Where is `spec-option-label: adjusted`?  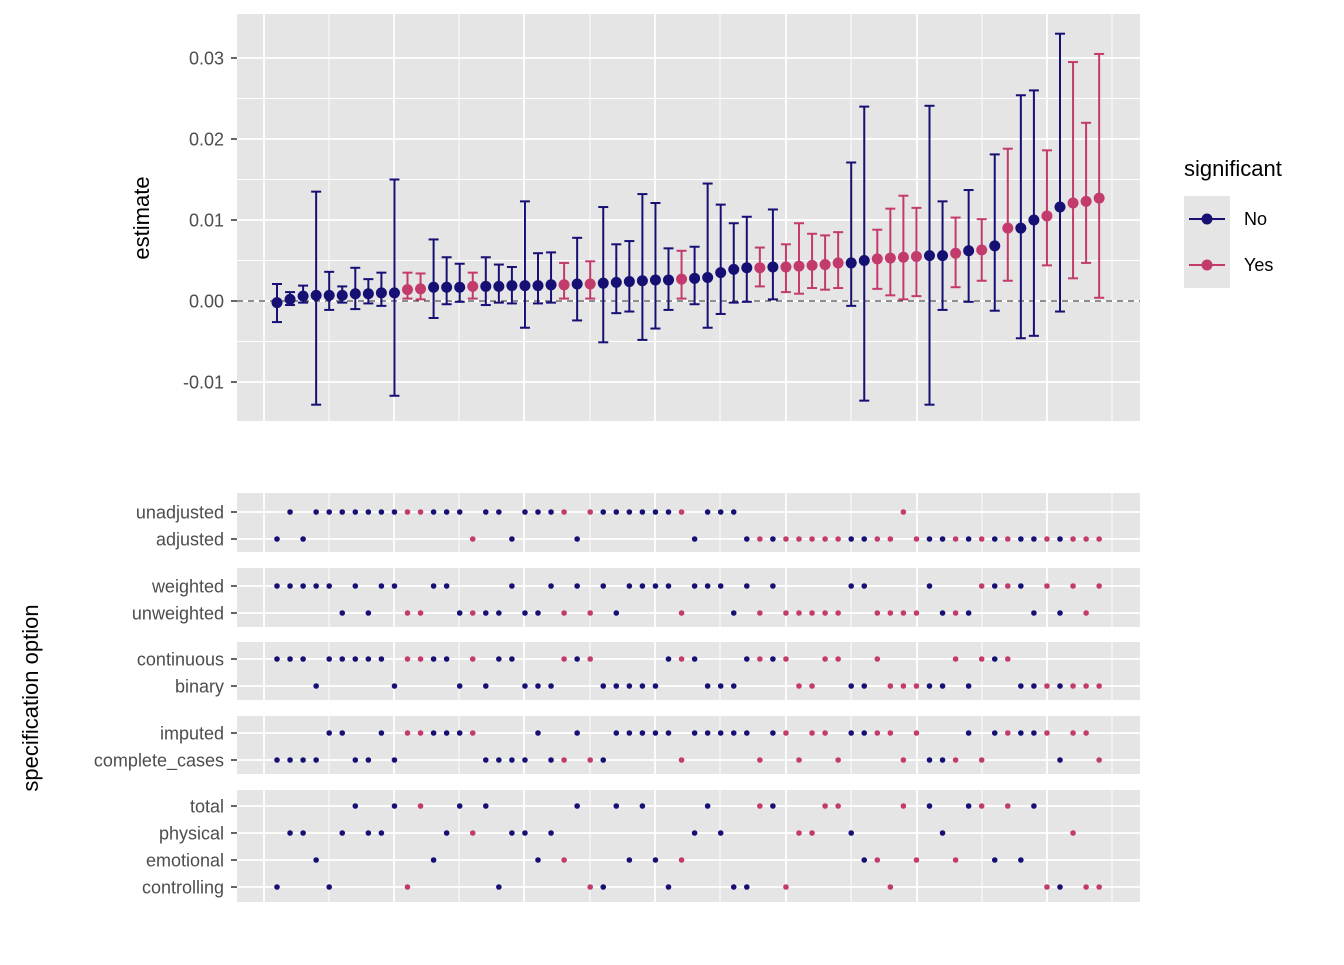
spec-option-label: adjusted is located at coordinates (190, 540).